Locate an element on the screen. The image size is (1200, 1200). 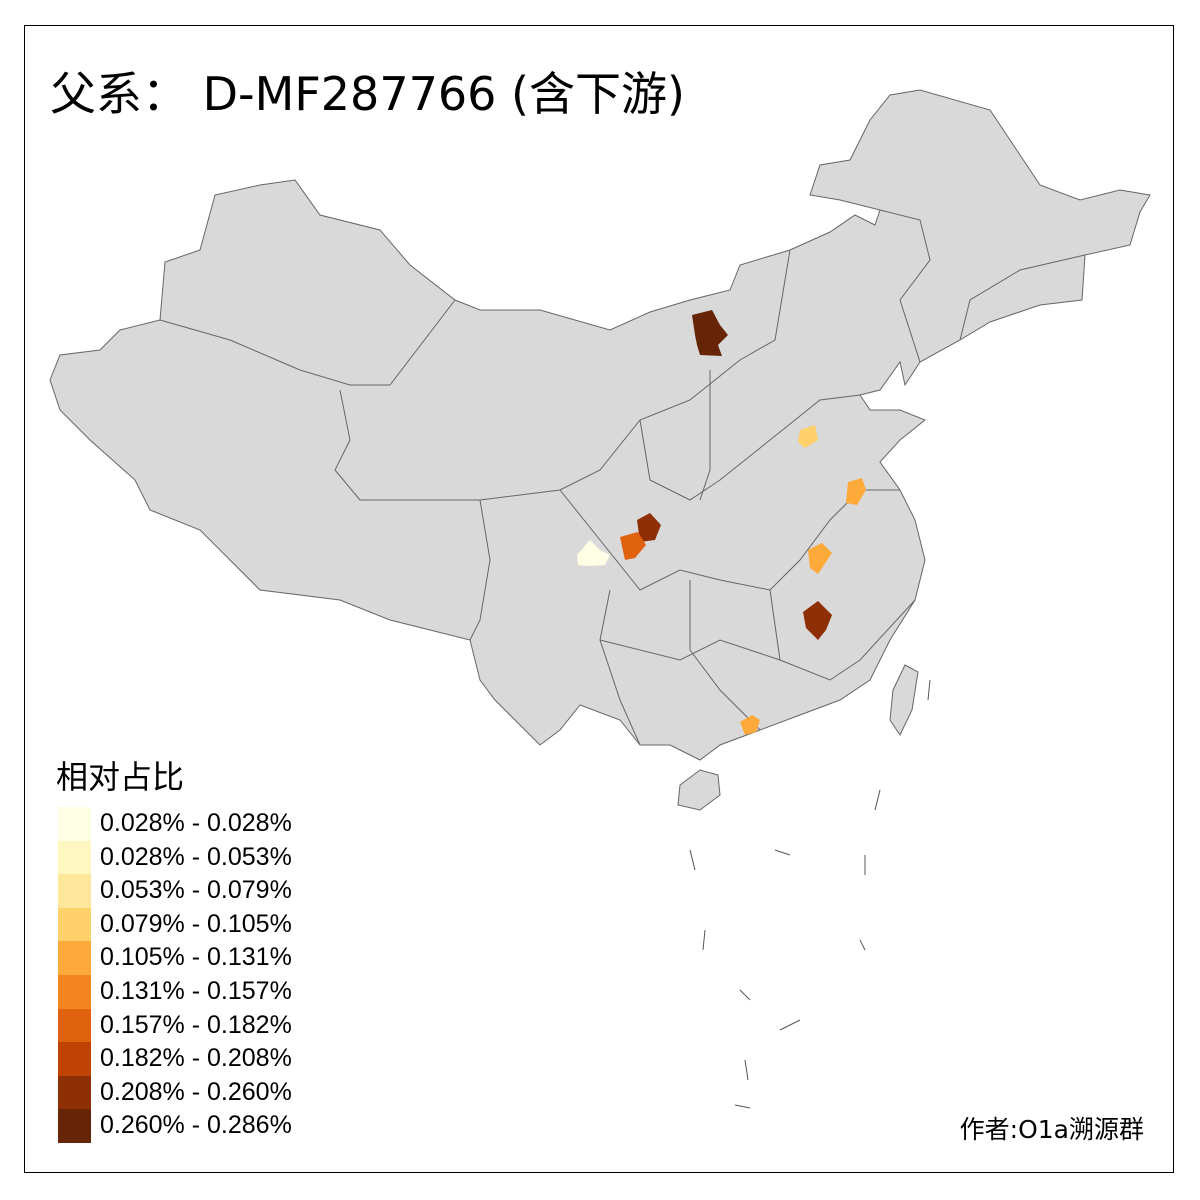
legend-item: 0.131% - 0.157% is located at coordinates (208, 992).